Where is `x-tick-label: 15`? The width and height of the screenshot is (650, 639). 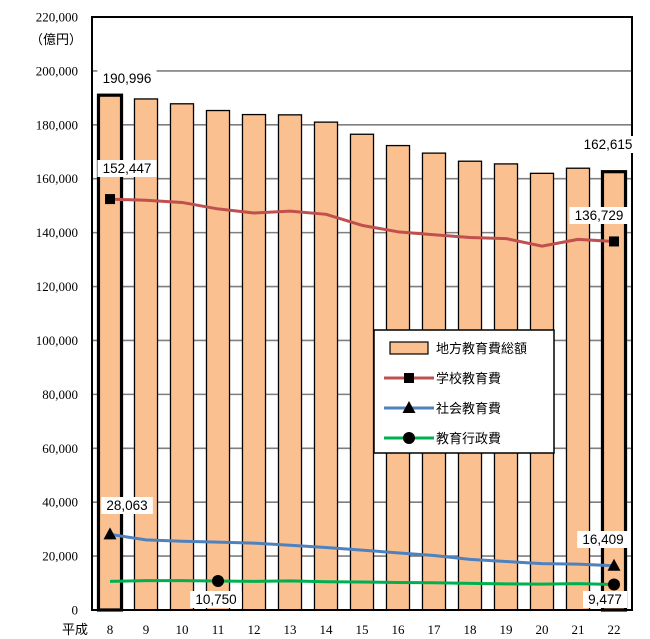
x-tick-label: 15 is located at coordinates (362, 629).